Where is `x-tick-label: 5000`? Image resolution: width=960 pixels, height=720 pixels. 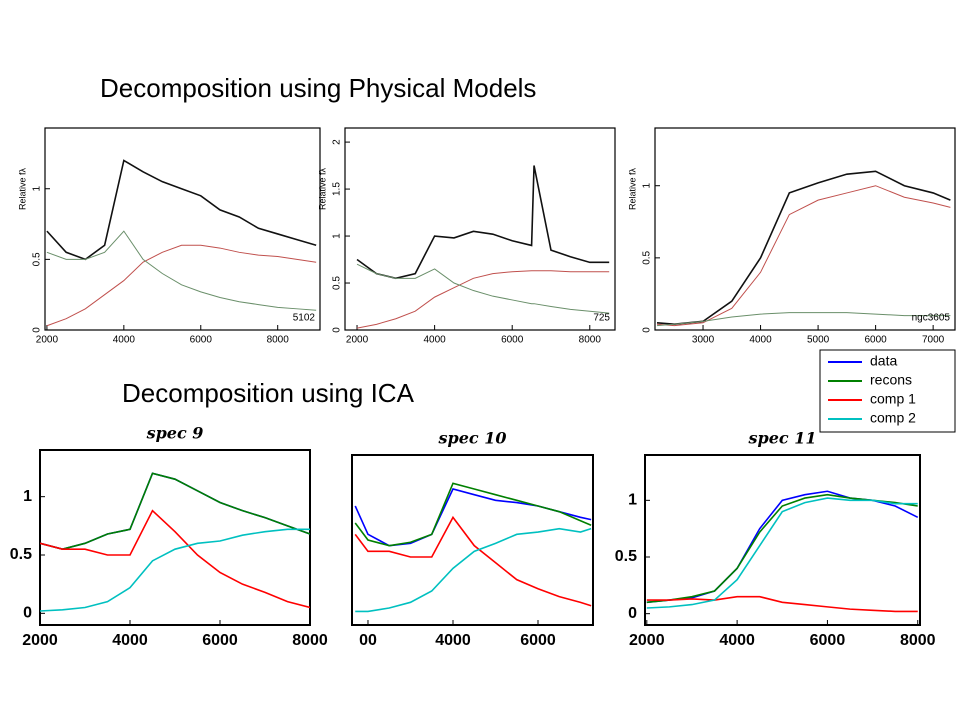 x-tick-label: 5000 is located at coordinates (818, 340).